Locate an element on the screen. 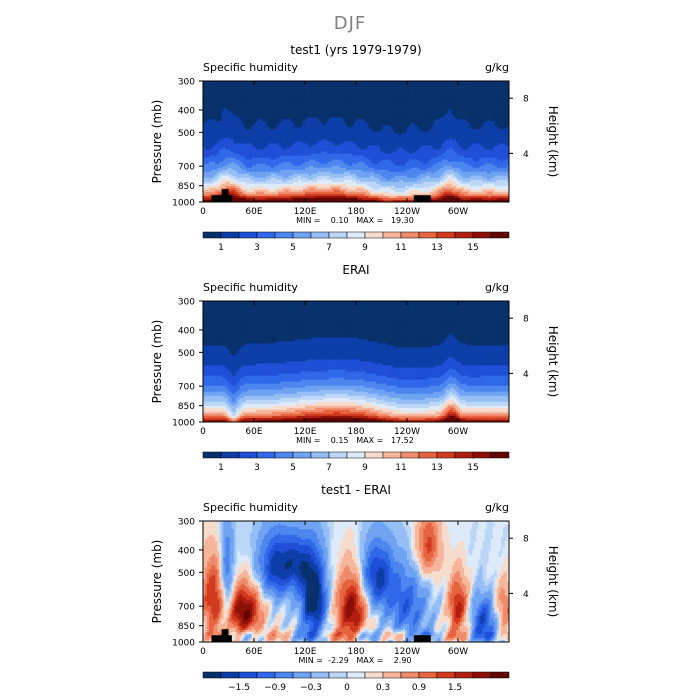 The image size is (700, 700). colorbar-label: −1.5 is located at coordinates (239, 688).